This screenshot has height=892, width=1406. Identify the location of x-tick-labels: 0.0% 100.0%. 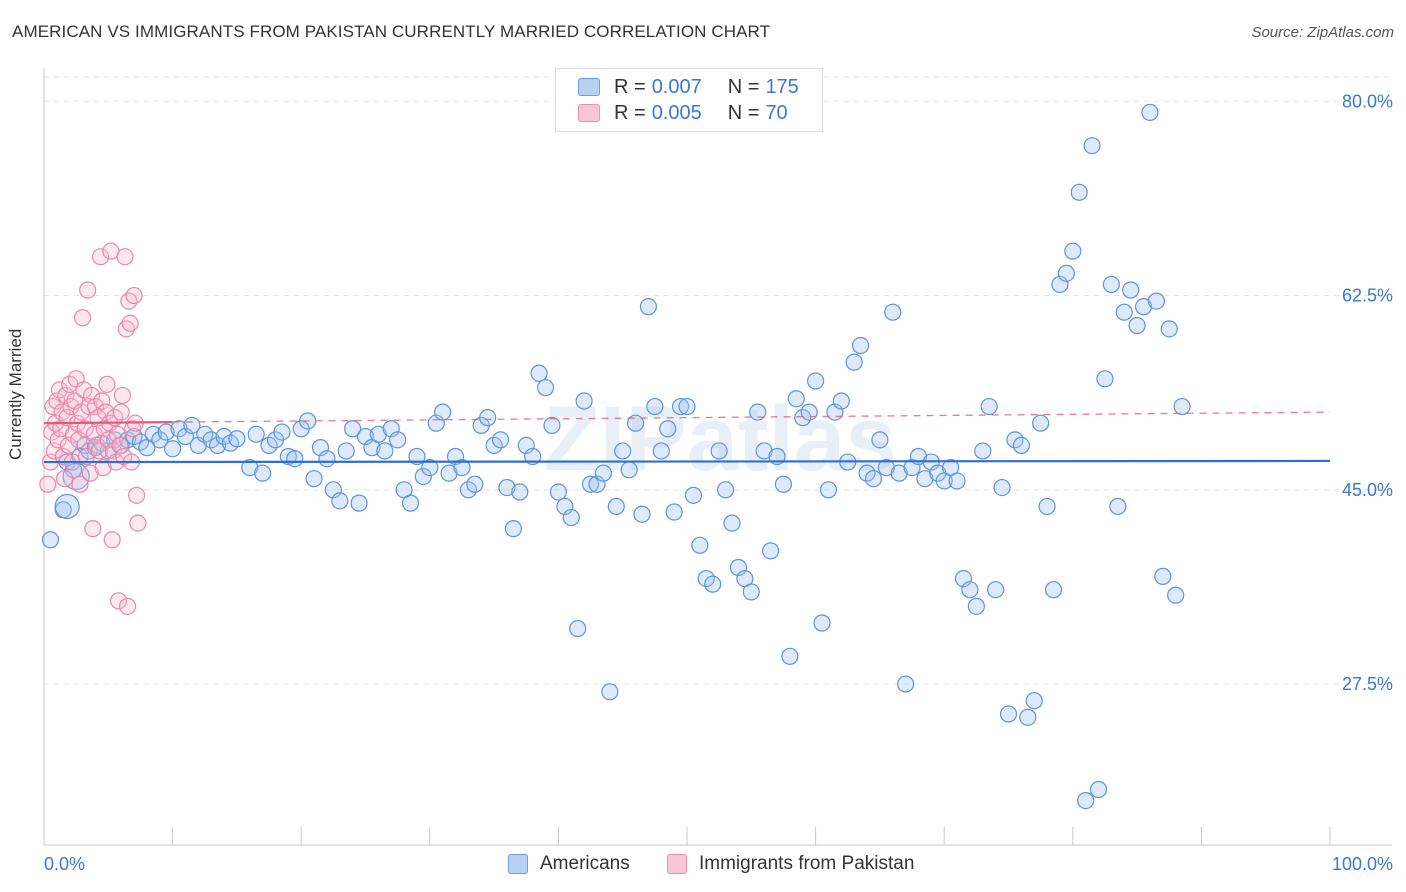
(718, 864).